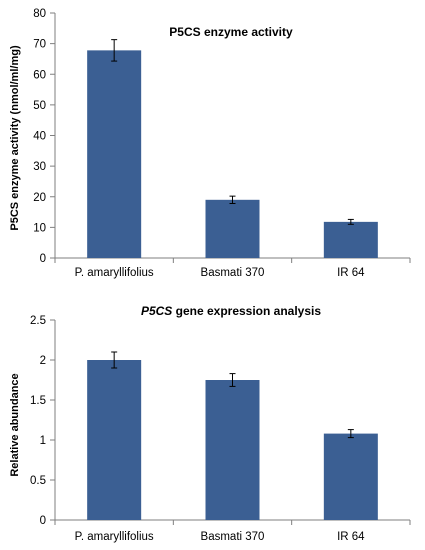  I want to click on chart-title: P5CS gene expression analysis, so click(231, 311).